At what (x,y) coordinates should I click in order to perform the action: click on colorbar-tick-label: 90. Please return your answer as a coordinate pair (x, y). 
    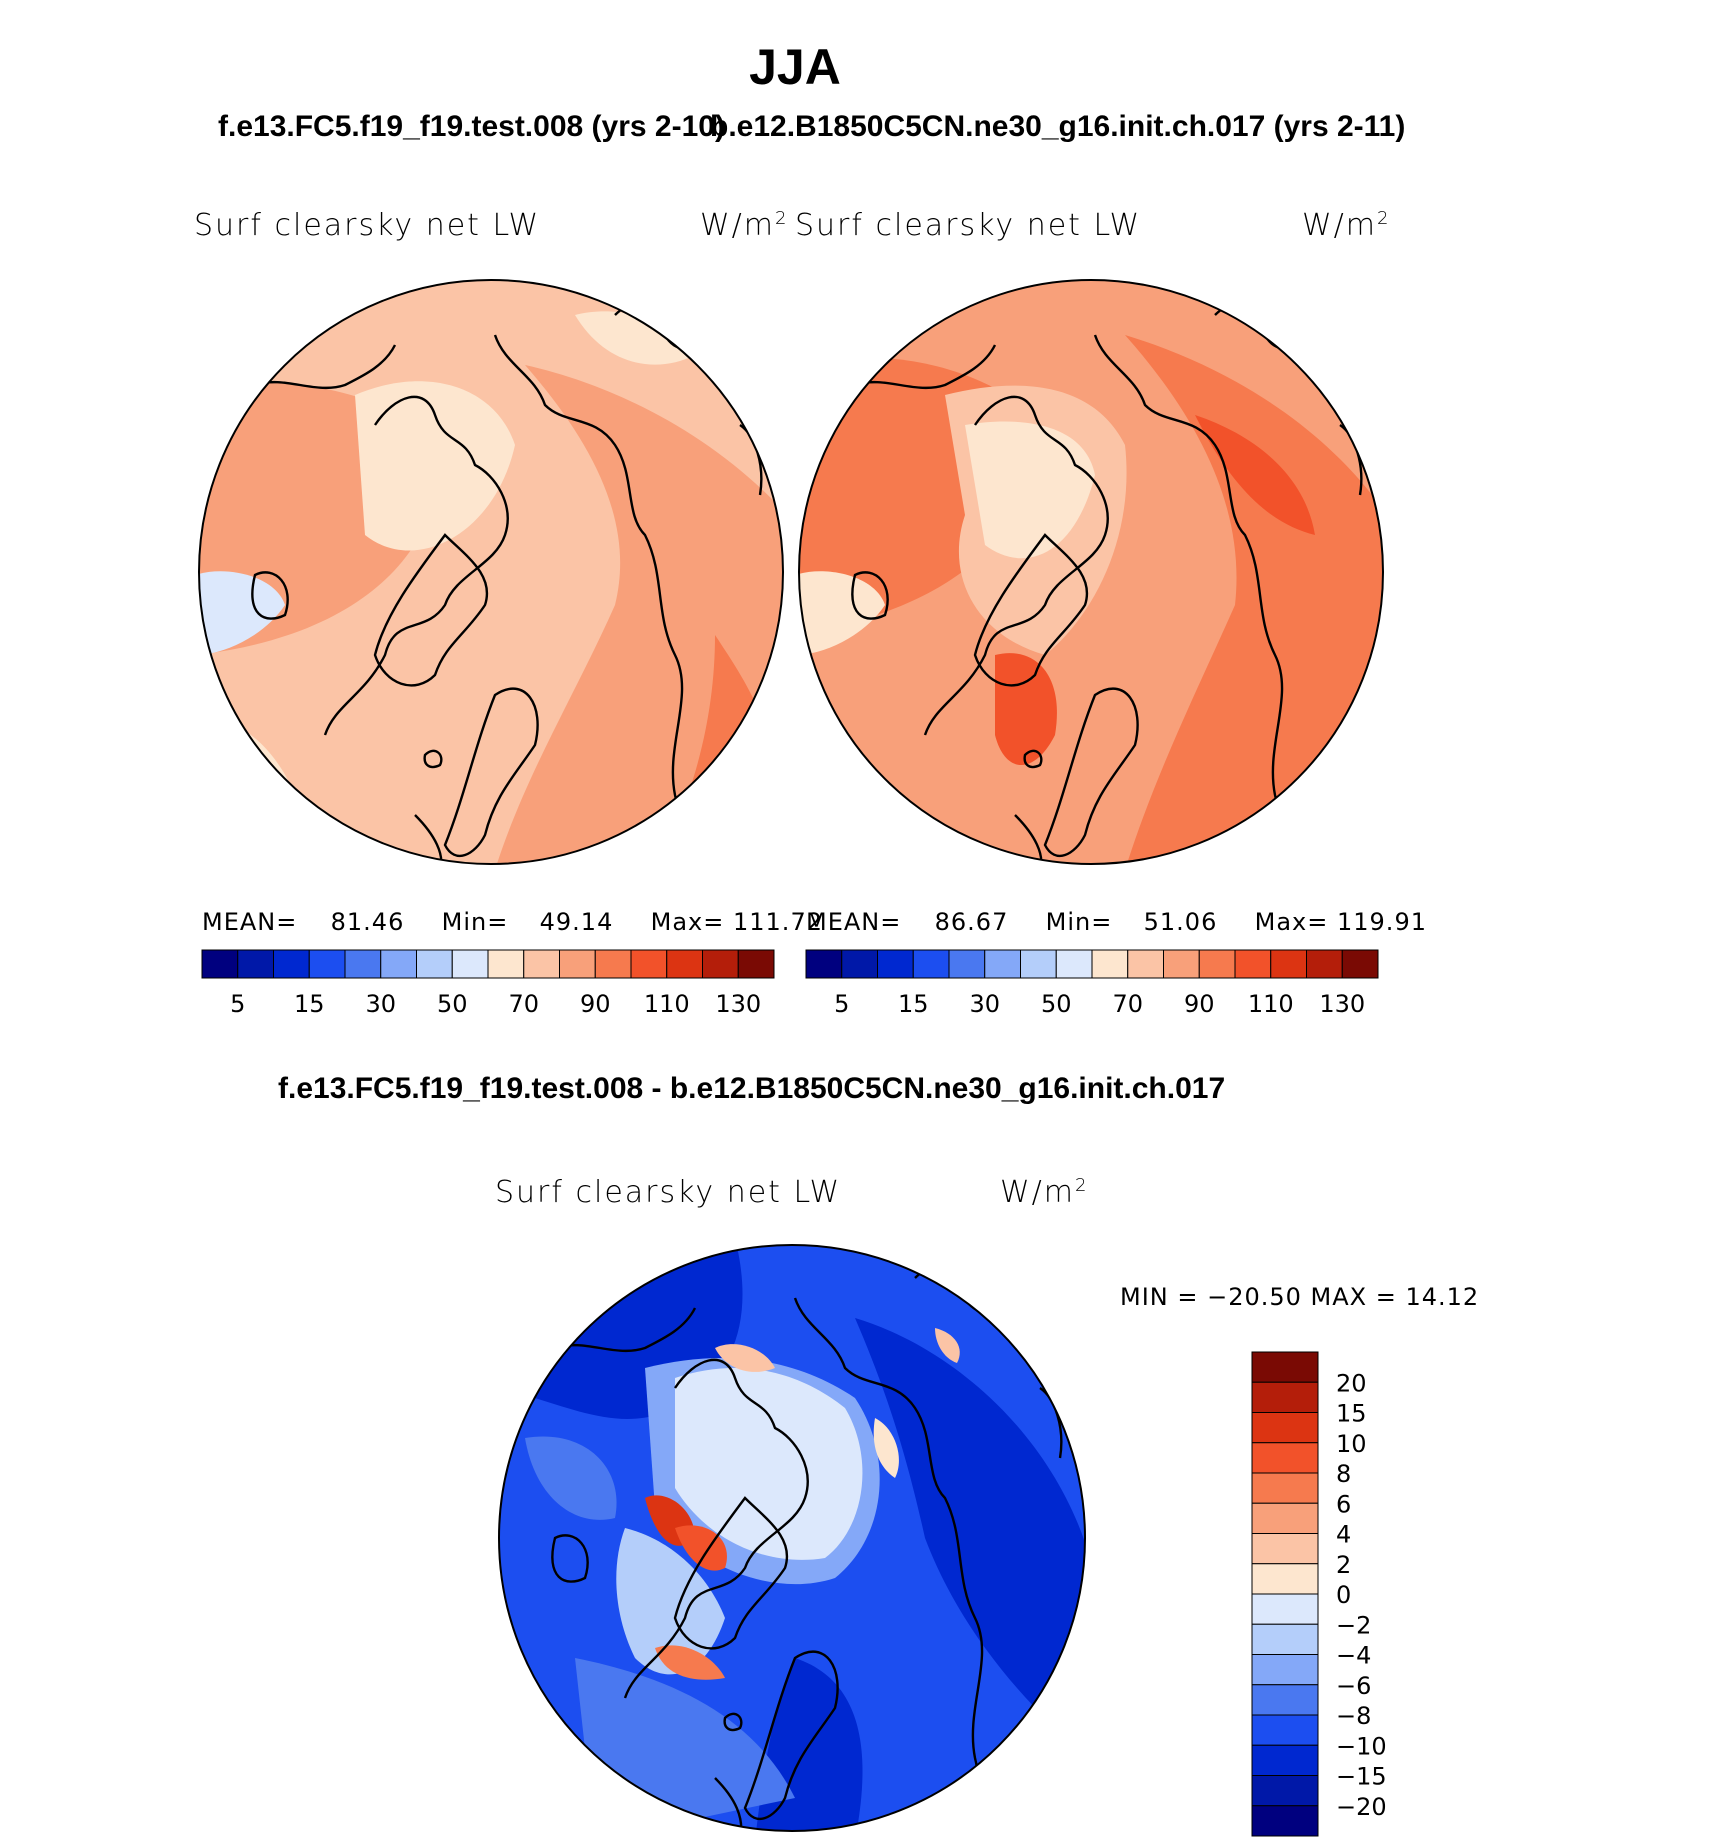
    Looking at the image, I should click on (1199, 1004).